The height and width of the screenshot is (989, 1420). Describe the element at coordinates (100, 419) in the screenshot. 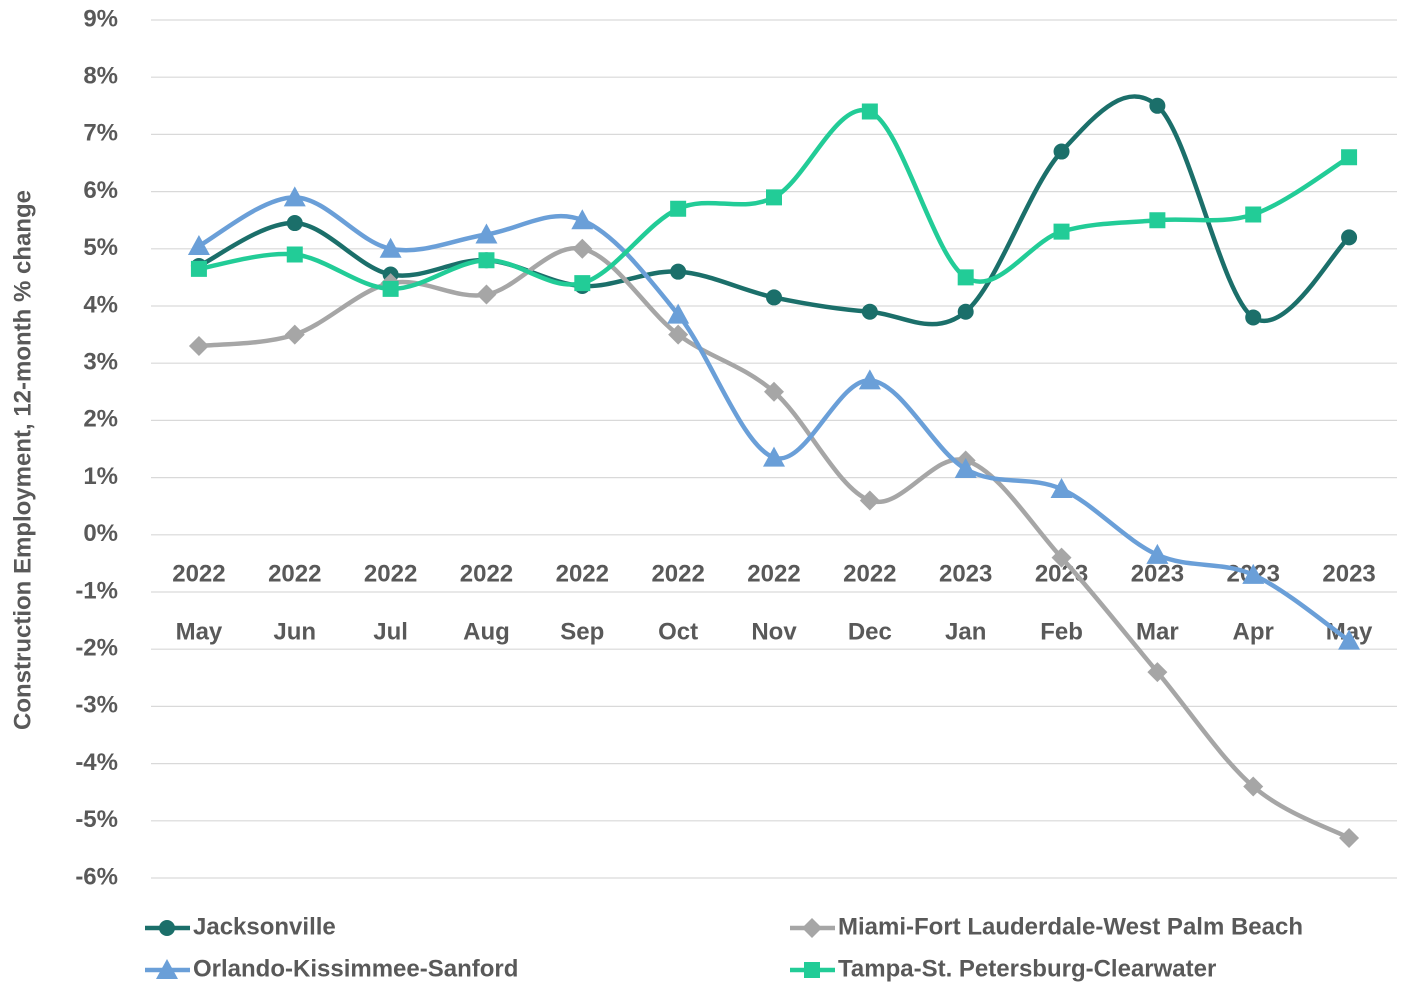

I see `y-tick-label: 2%` at that location.